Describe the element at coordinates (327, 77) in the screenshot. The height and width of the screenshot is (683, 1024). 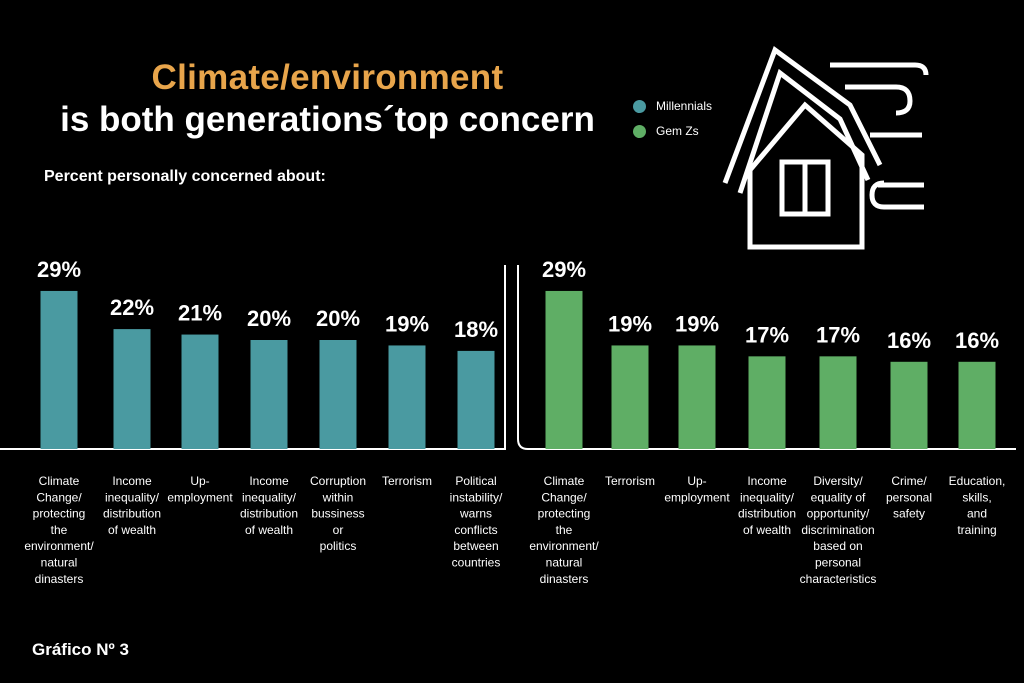
I see `chart-title-line1: Climate/environment` at that location.